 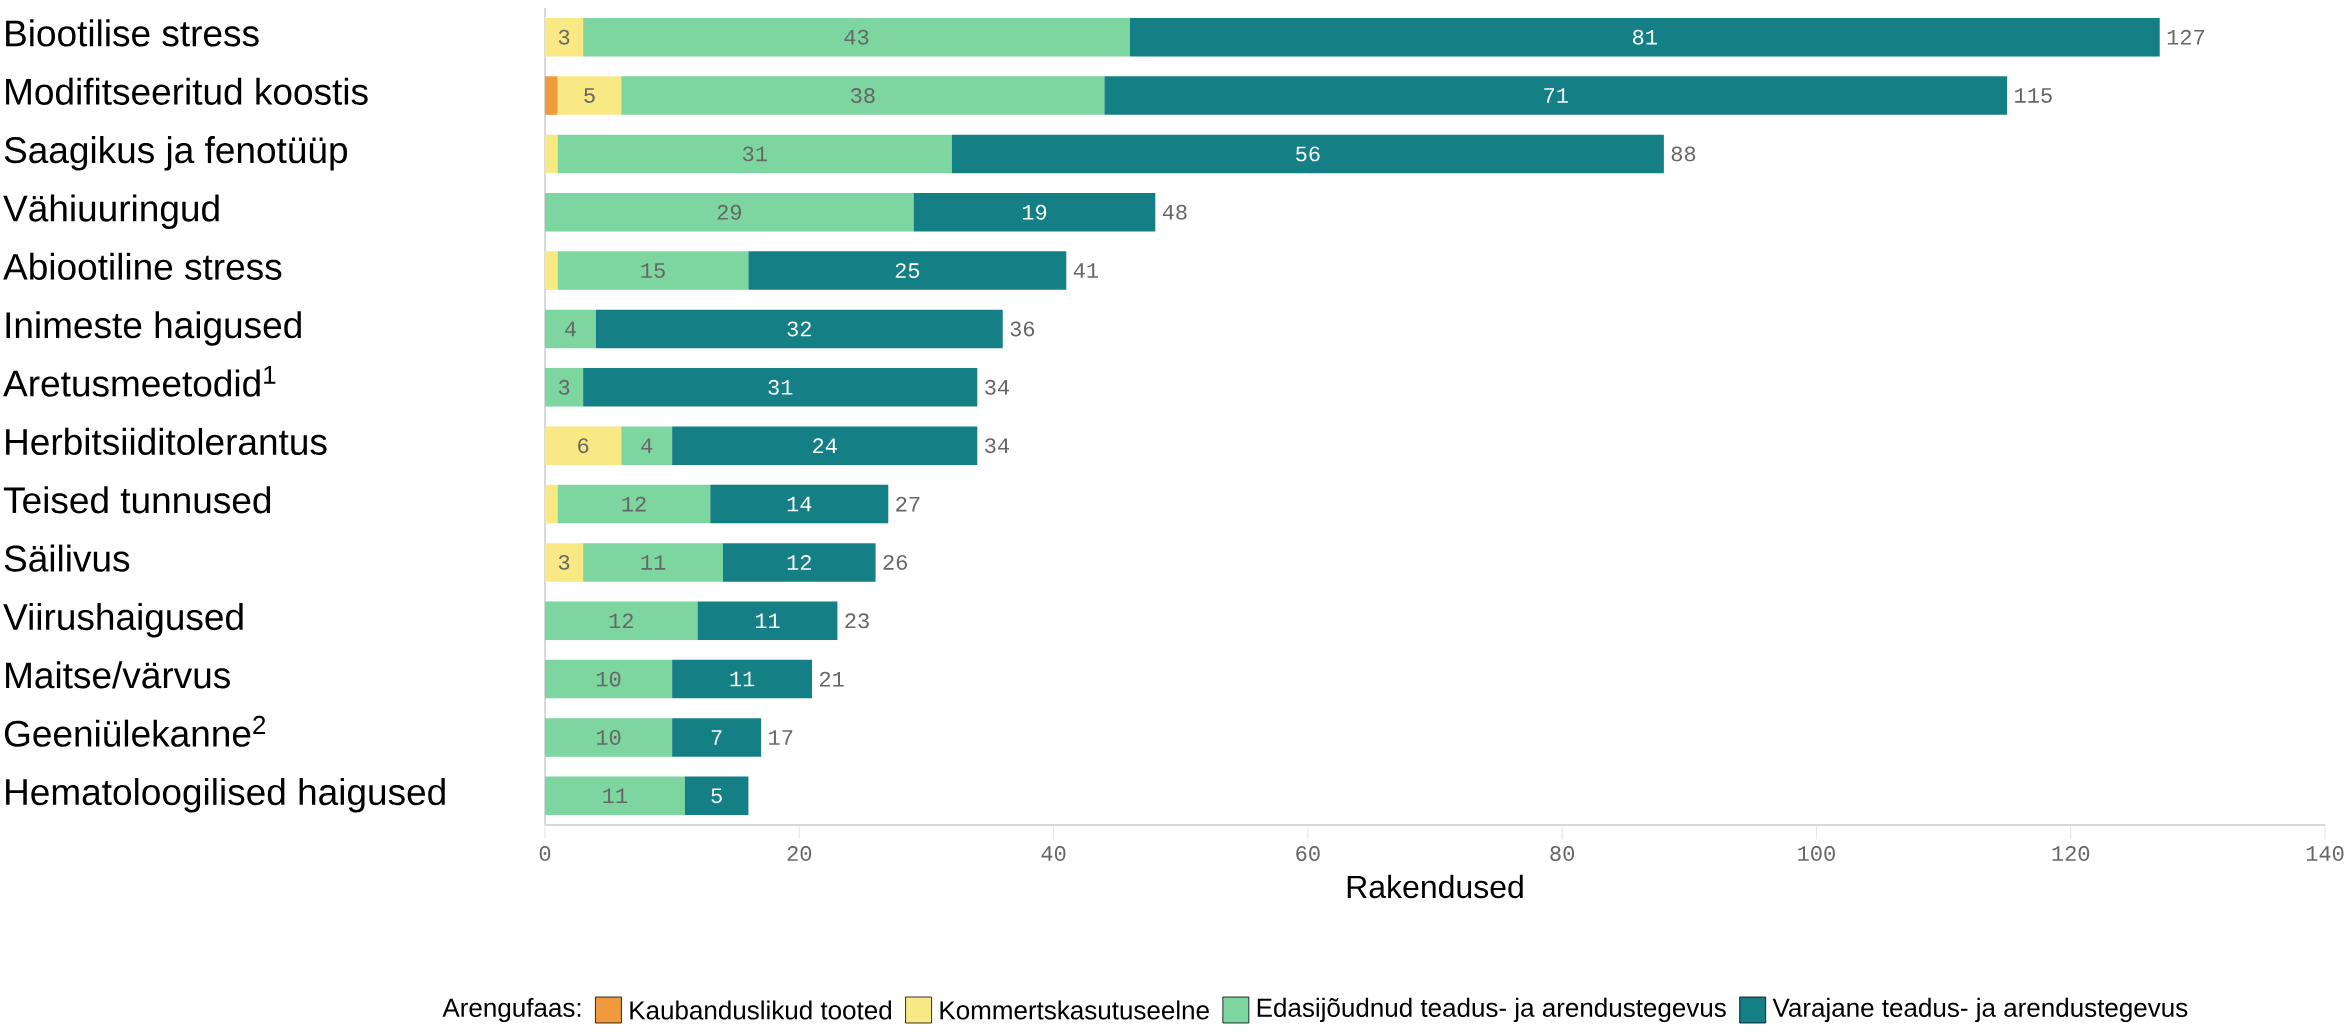 What do you see at coordinates (857, 621) in the screenshot?
I see `total-label: 23` at bounding box center [857, 621].